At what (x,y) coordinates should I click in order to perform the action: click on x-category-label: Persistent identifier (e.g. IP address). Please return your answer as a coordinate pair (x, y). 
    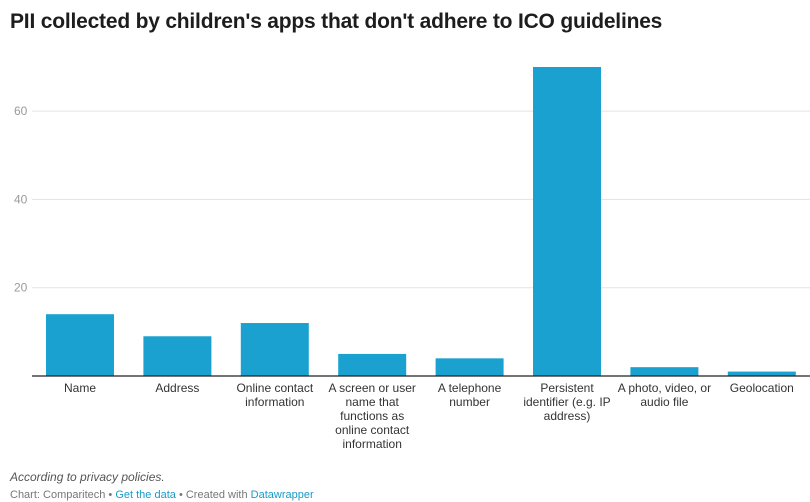
    Looking at the image, I should click on (567, 402).